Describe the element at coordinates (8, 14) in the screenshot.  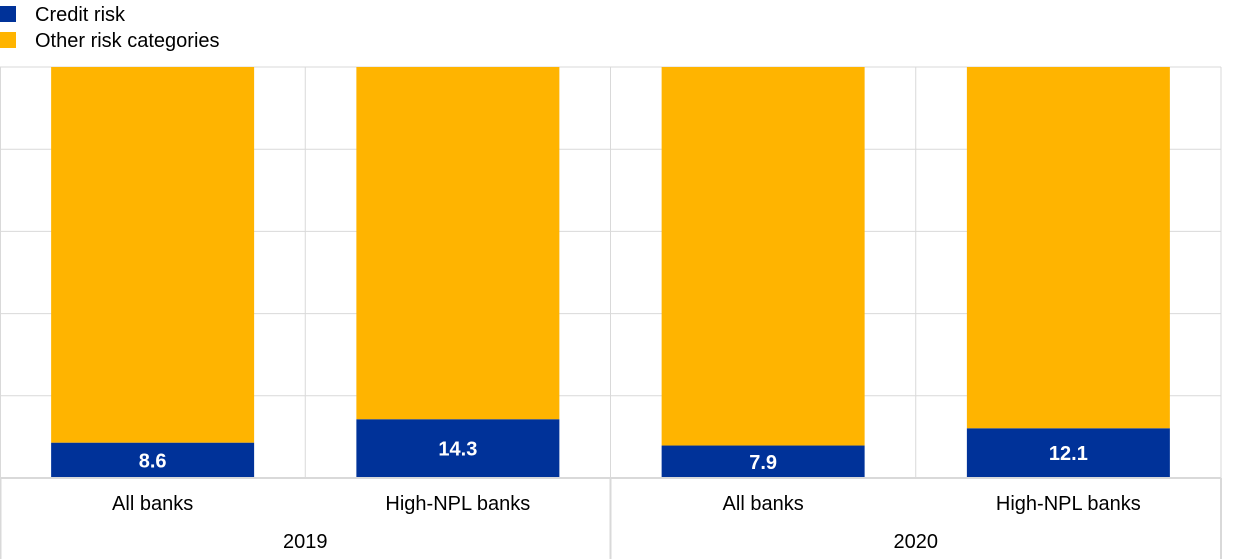
I see `legend-swatch-credit-risk` at that location.